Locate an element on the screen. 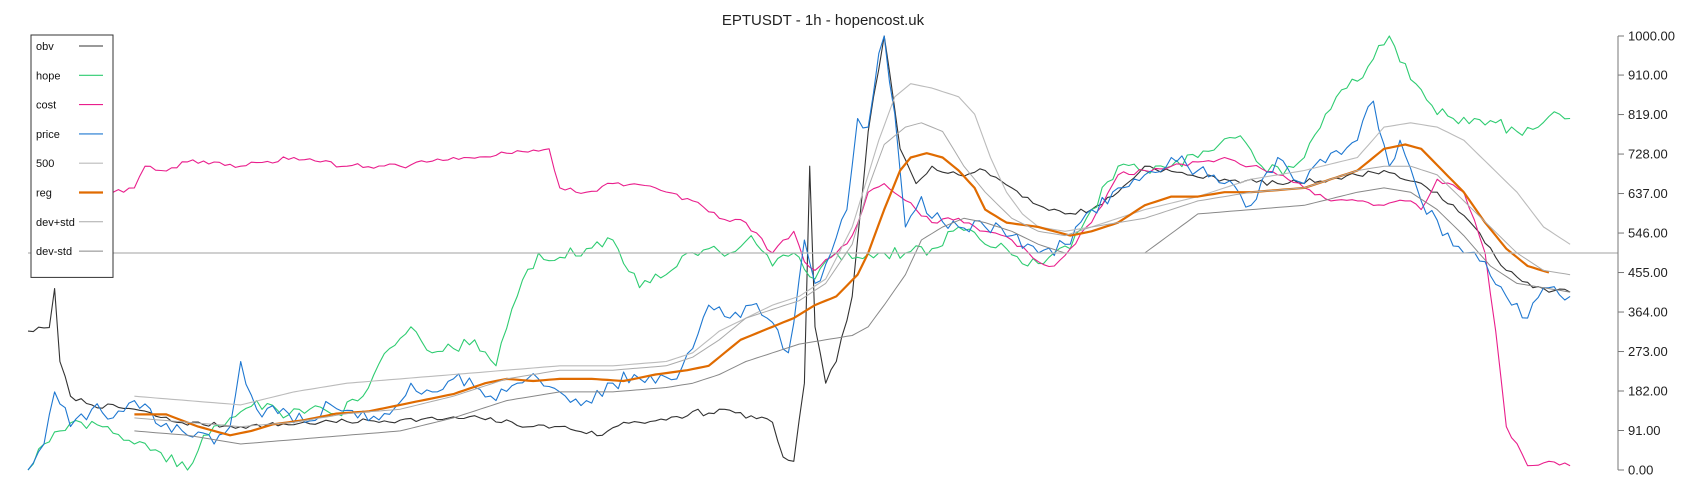 The image size is (1700, 500). y-tick-label: 728.00 is located at coordinates (1648, 154).